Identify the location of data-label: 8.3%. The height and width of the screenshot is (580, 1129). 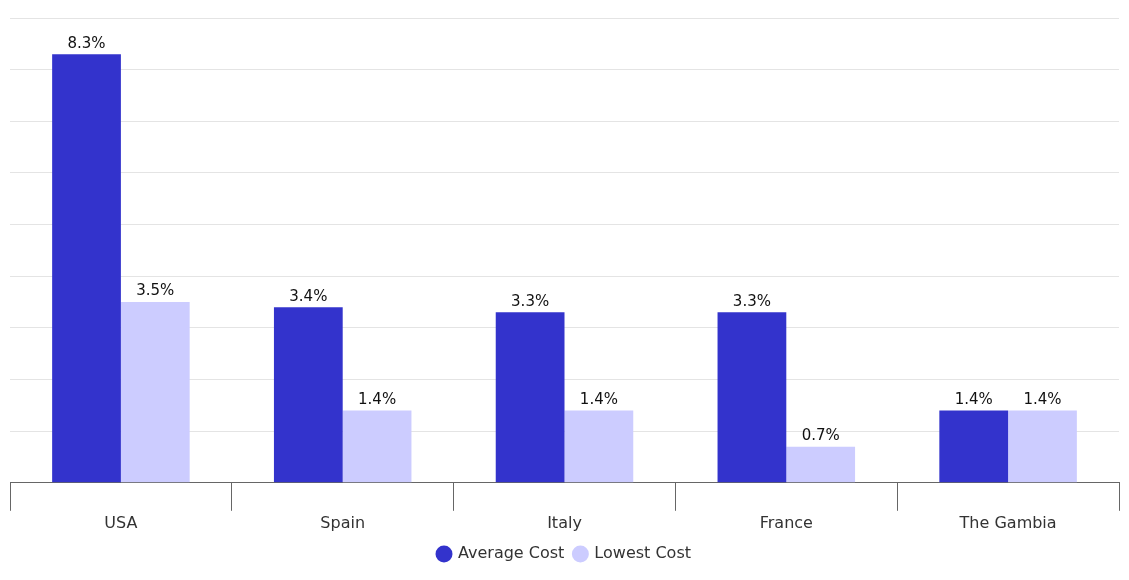
(86, 42).